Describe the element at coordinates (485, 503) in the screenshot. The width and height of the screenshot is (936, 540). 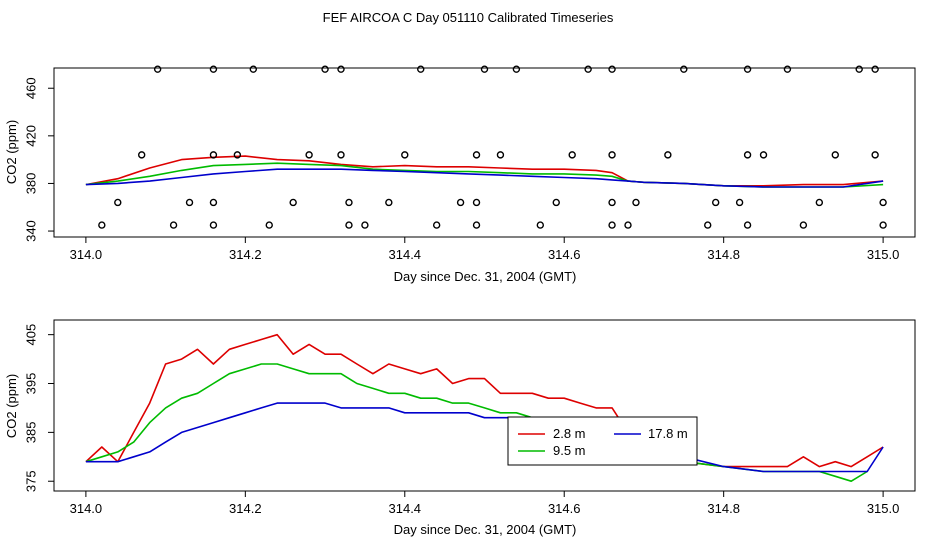
I see `bottom-x-axis: 314.0 314.2 314.4 314.6 314.8 315.0` at that location.